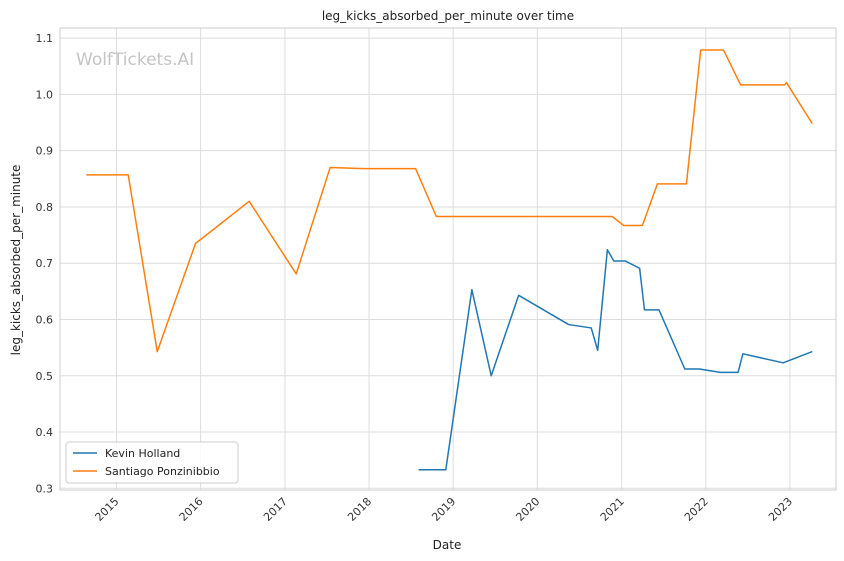 Image resolution: width=844 pixels, height=561 pixels. I want to click on y-tick-label: 0.7, so click(45, 263).